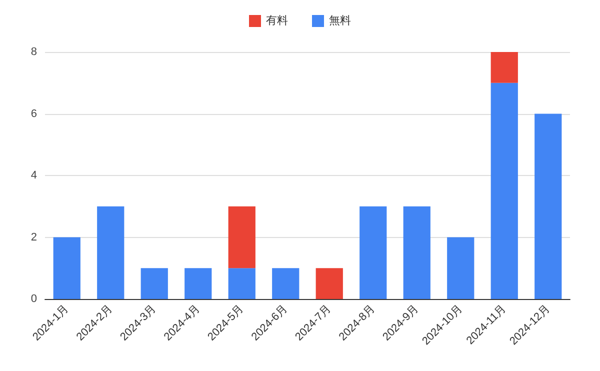  Describe the element at coordinates (33, 114) in the screenshot. I see `y-tick-label: 6` at that location.